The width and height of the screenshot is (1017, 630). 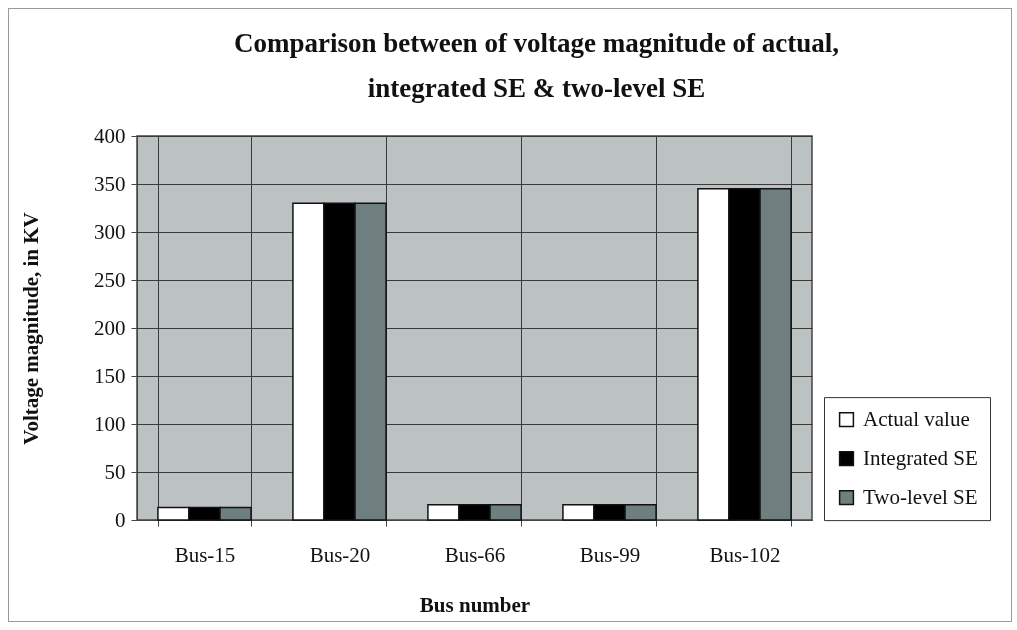 What do you see at coordinates (110, 279) in the screenshot?
I see `y-tick-label: 250` at bounding box center [110, 279].